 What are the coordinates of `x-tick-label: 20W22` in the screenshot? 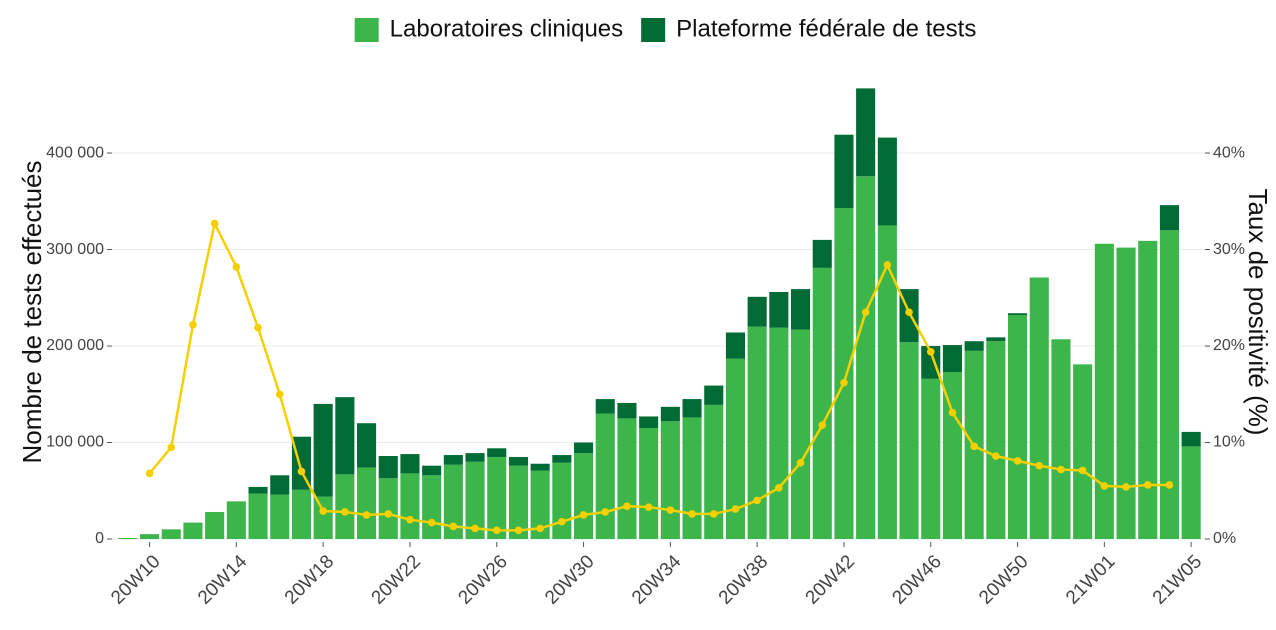 It's located at (396, 579).